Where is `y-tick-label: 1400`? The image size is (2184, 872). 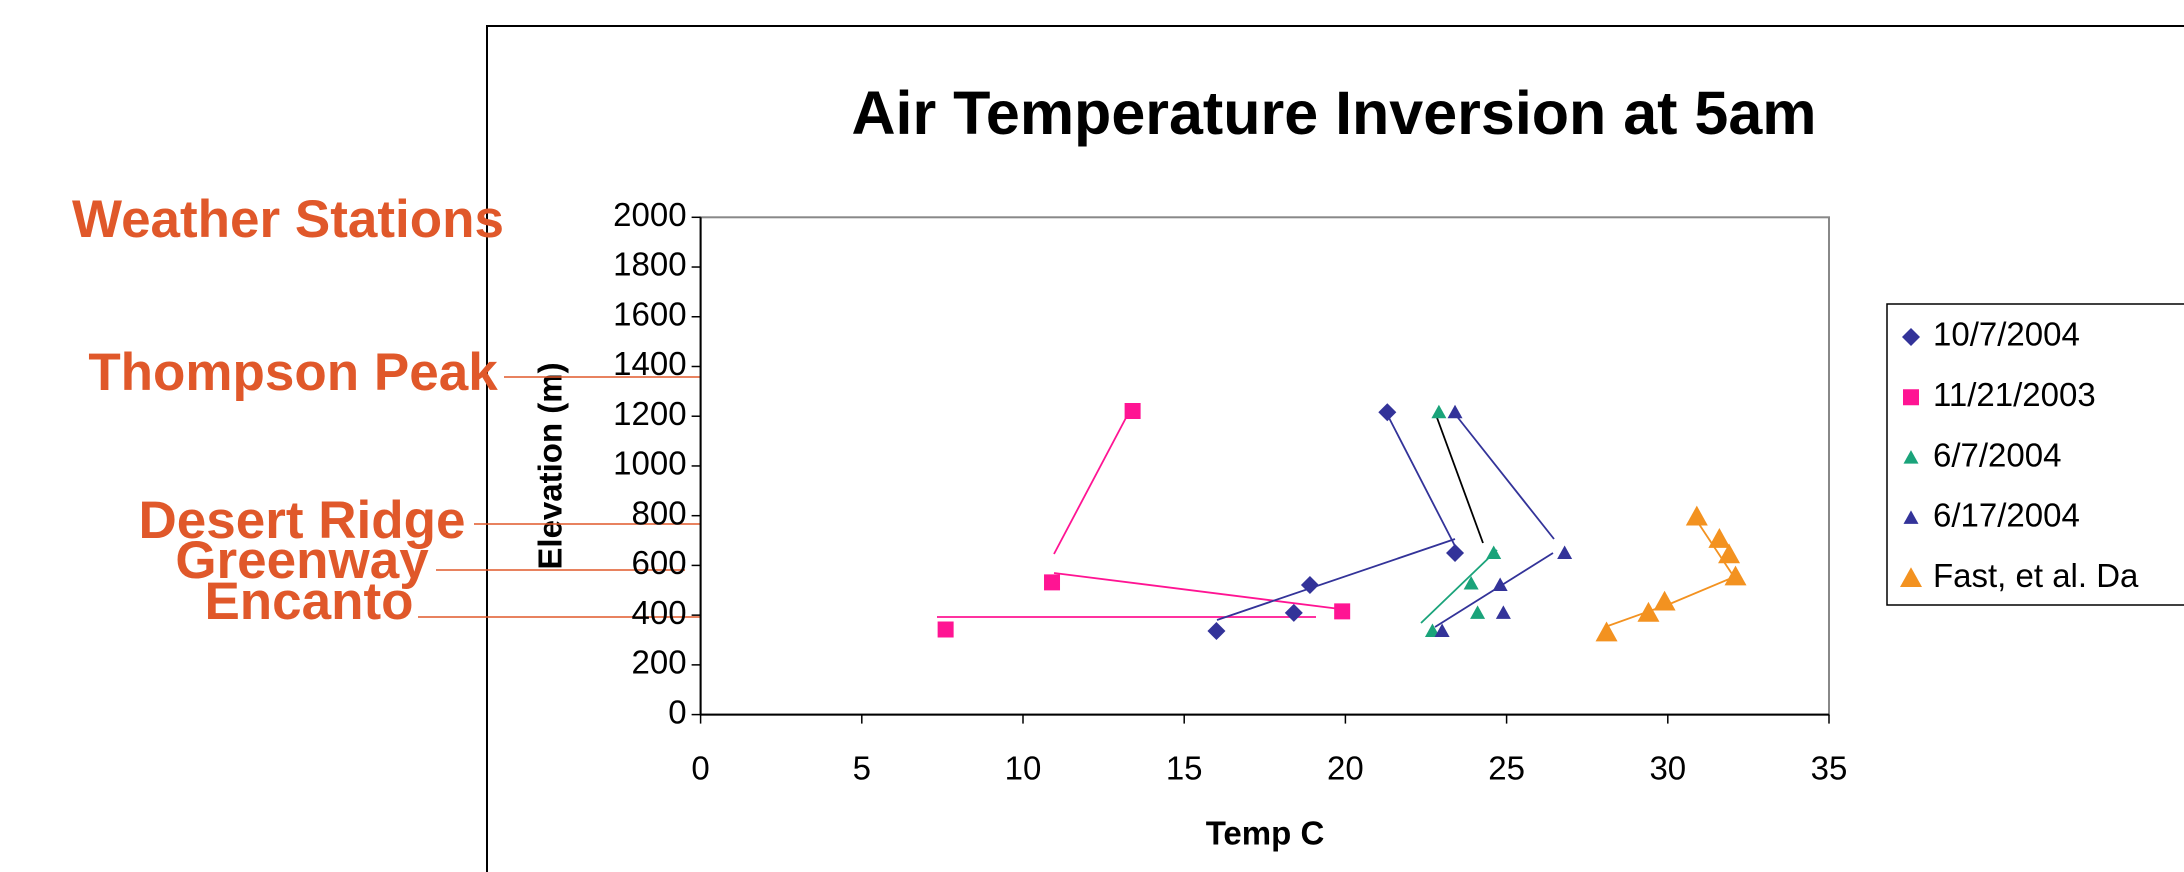 y-tick-label: 1400 is located at coordinates (649, 363).